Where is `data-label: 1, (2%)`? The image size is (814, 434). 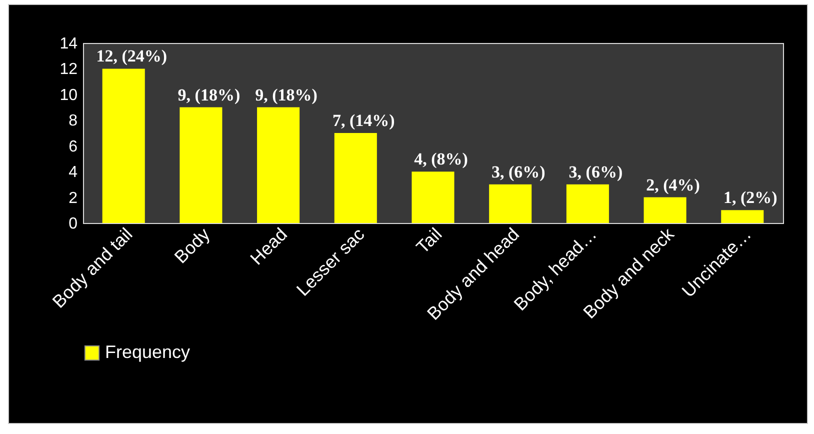
data-label: 1, (2%) is located at coordinates (750, 198).